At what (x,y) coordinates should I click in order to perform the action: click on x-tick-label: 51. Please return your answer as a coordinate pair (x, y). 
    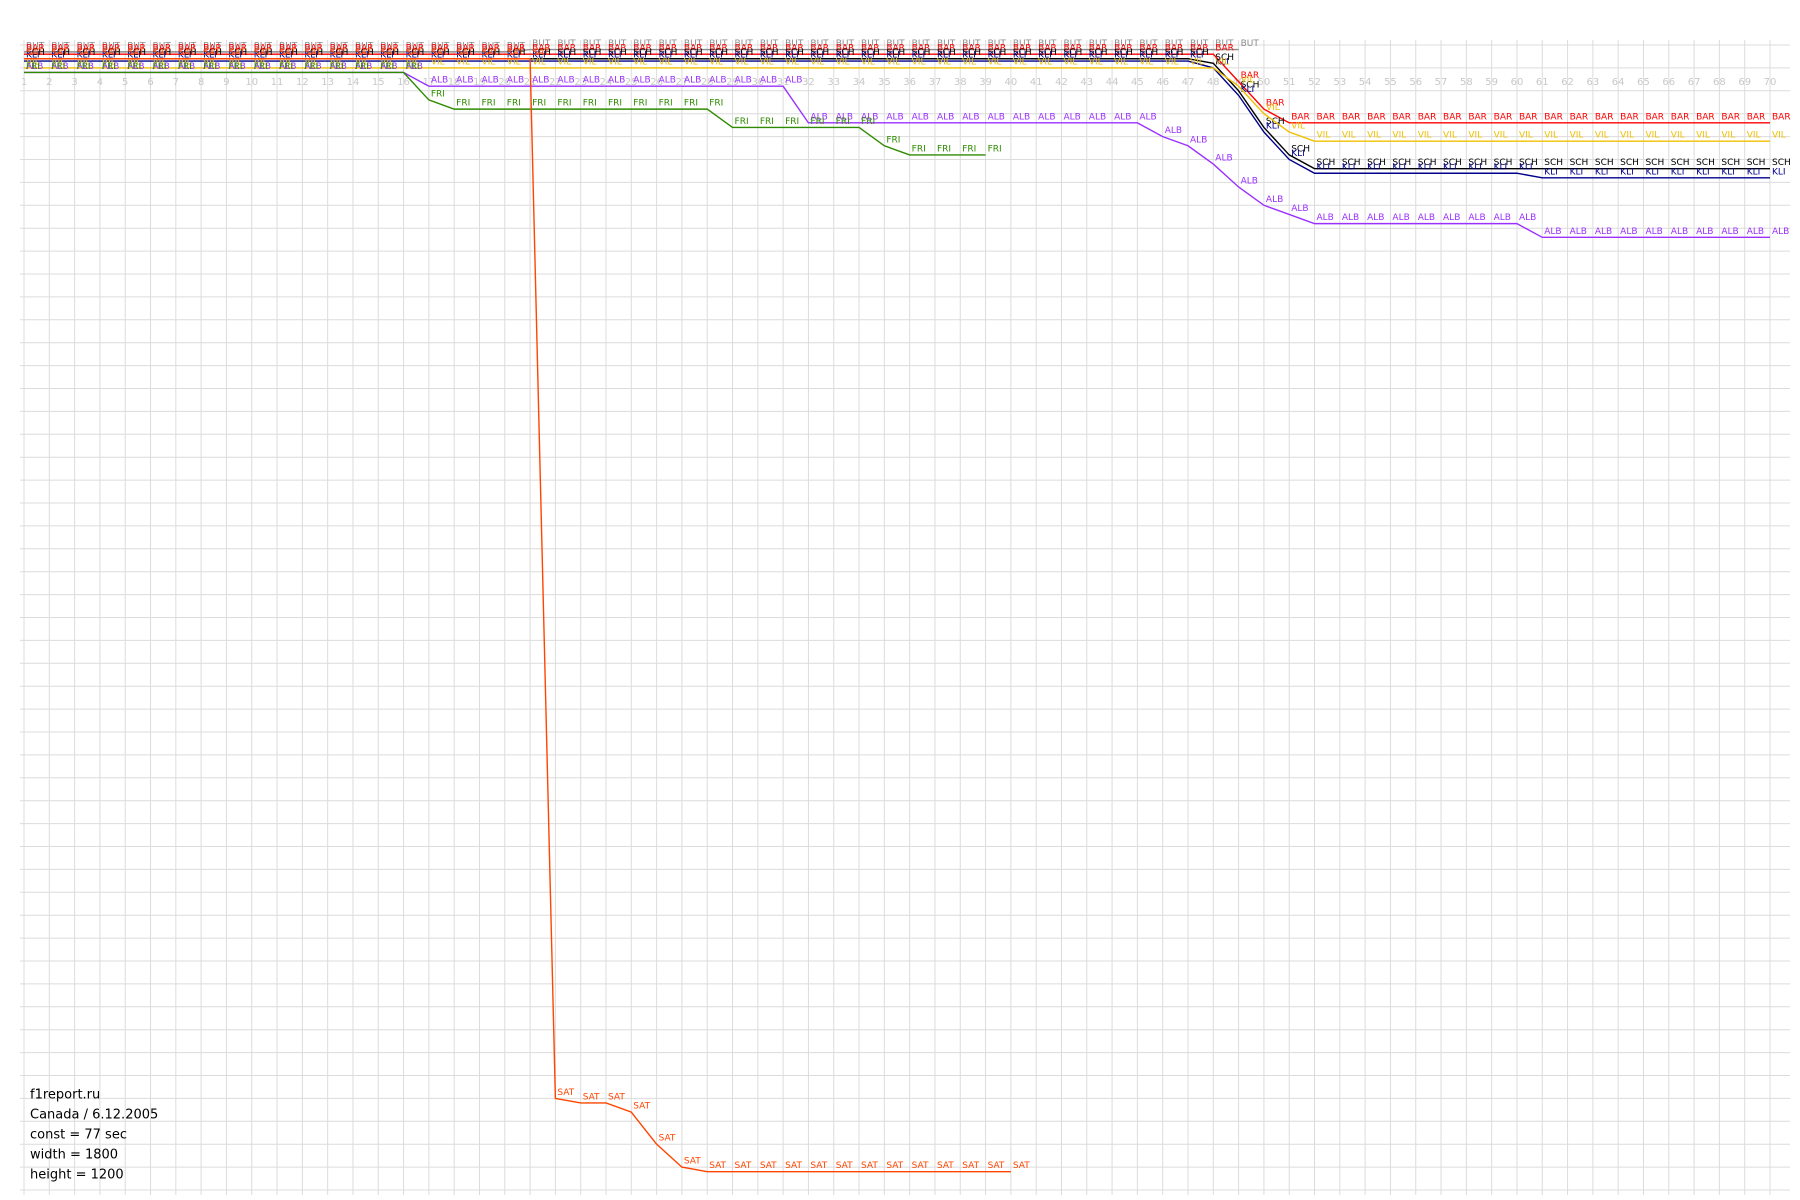
    Looking at the image, I should click on (1289, 82).